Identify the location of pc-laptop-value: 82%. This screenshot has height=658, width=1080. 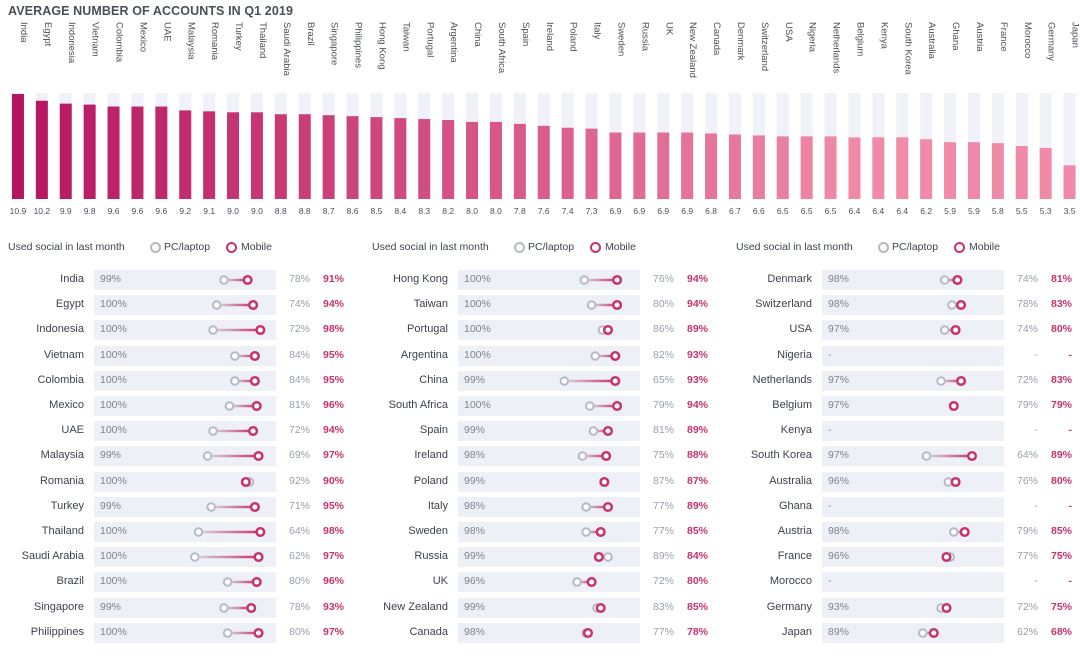
(663, 354).